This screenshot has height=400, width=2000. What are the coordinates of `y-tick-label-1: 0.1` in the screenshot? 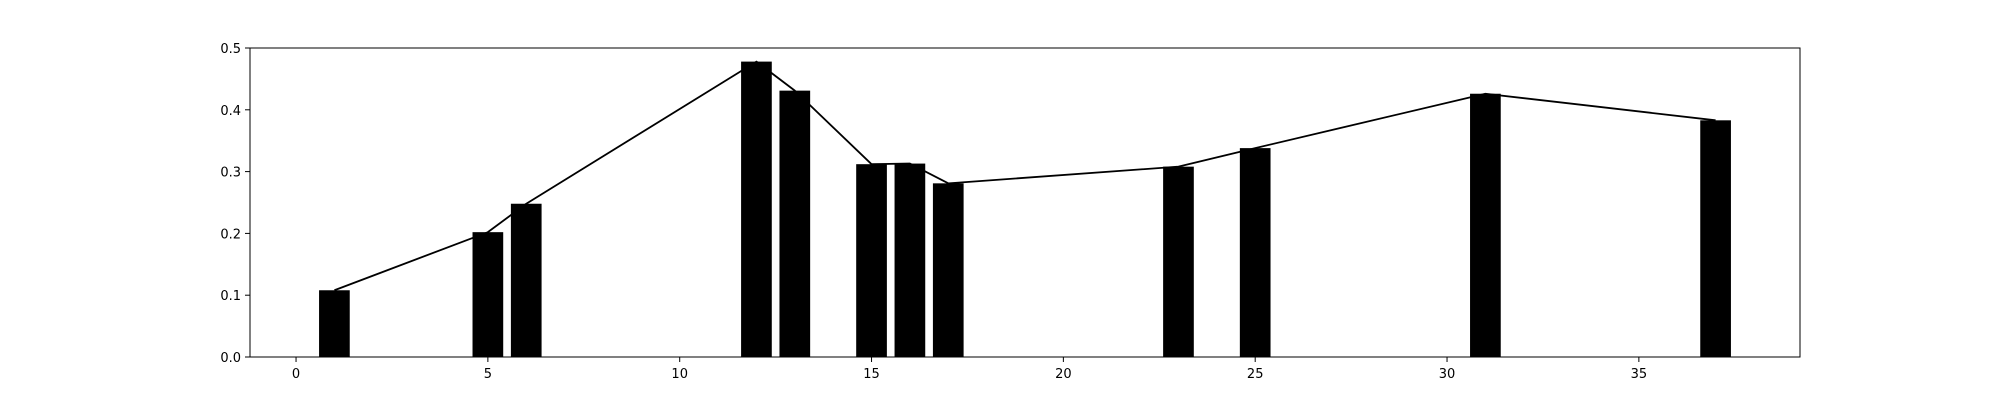 It's located at (230, 296).